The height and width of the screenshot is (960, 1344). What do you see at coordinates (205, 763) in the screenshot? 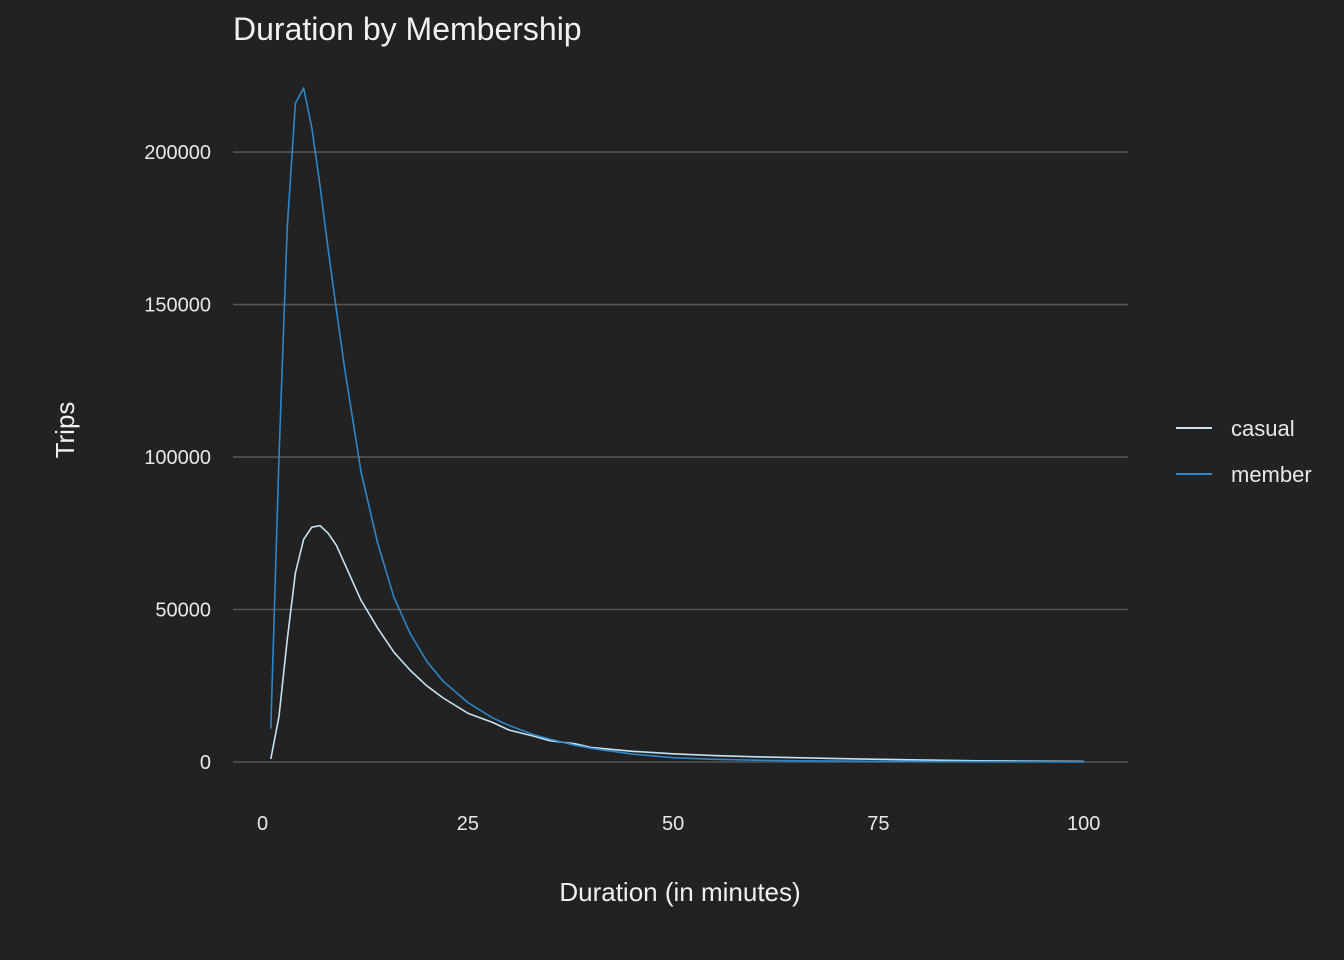
I see `y-tick-label: 0` at bounding box center [205, 763].